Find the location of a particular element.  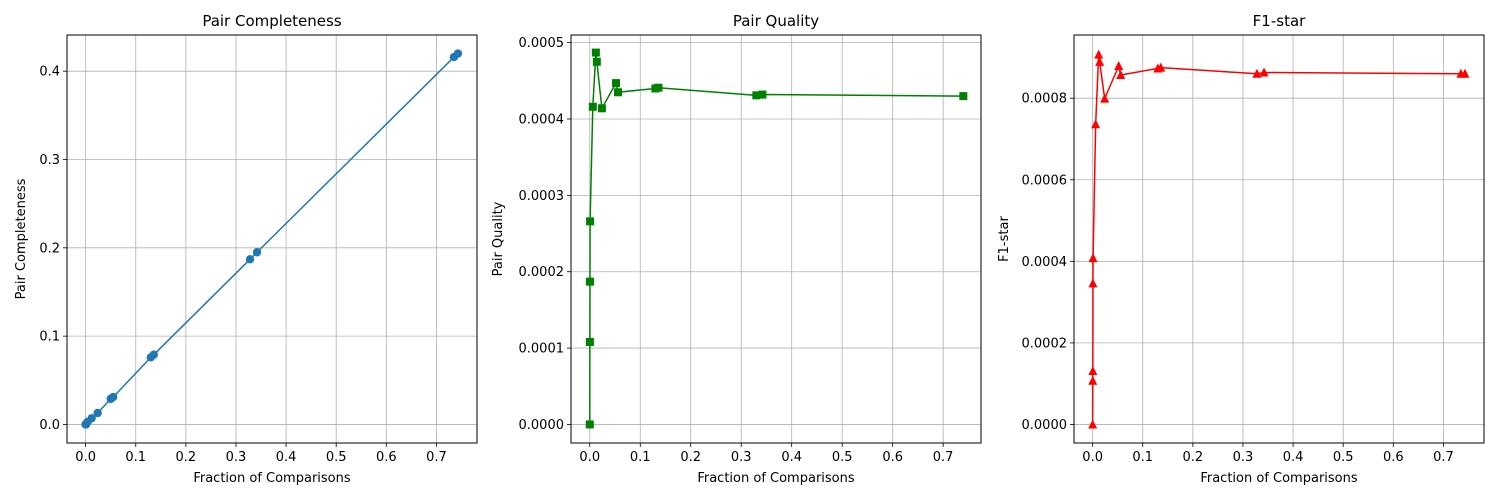

y-axis-label: Pair Quality is located at coordinates (498, 238).